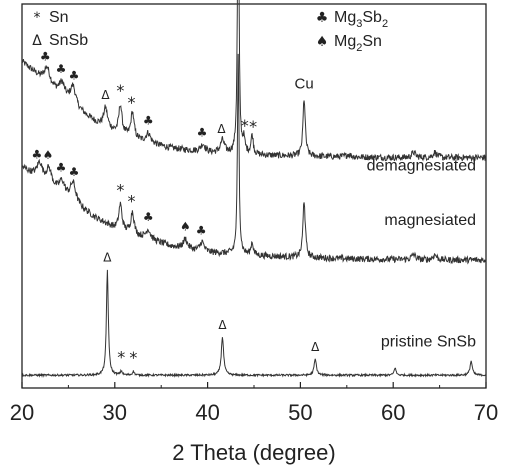  I want to click on x-axis-ticks: 20 30 40 50 60 70, so click(254, 403).